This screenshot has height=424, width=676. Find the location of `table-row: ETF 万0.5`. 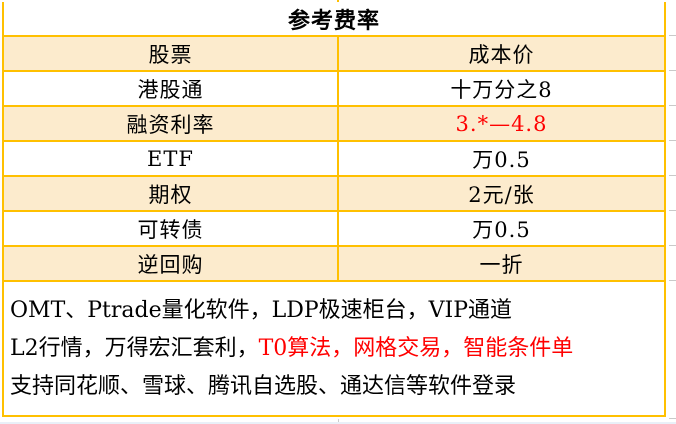

table-row: ETF 万0.5 is located at coordinates (334, 159).